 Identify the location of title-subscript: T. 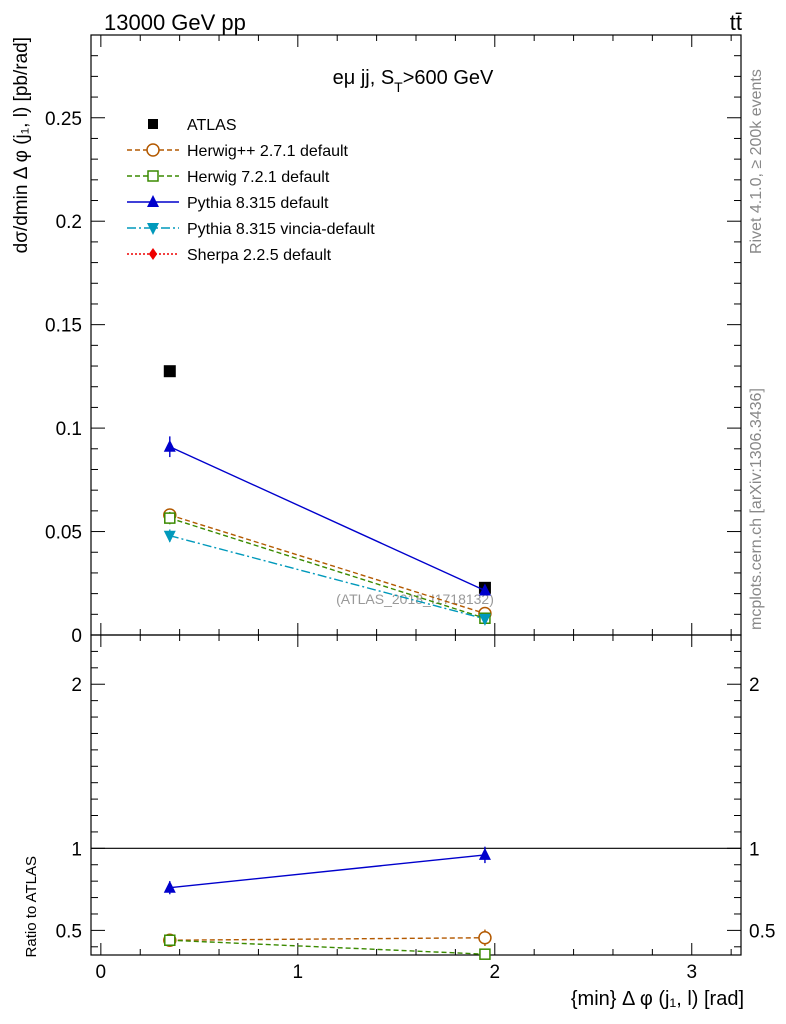
(398, 87).